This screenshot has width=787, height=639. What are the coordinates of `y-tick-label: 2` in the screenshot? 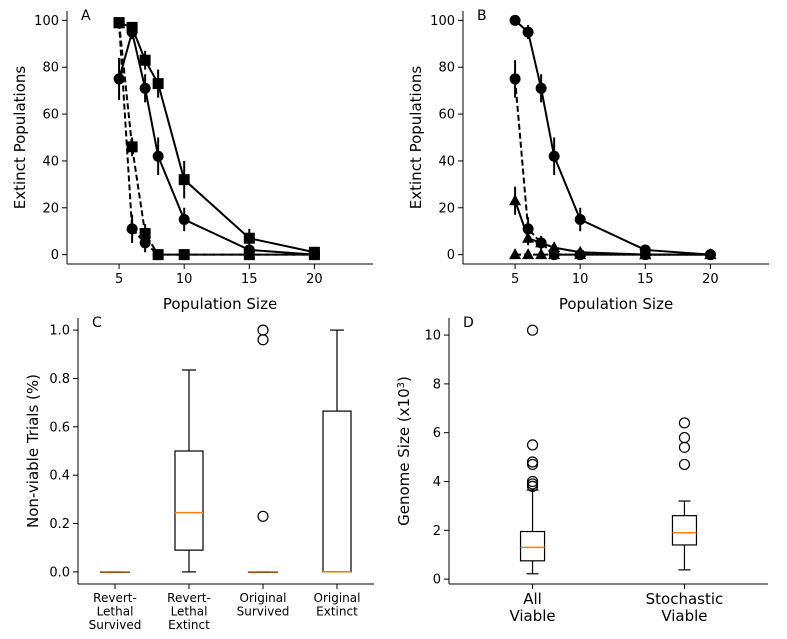 It's located at (437, 531).